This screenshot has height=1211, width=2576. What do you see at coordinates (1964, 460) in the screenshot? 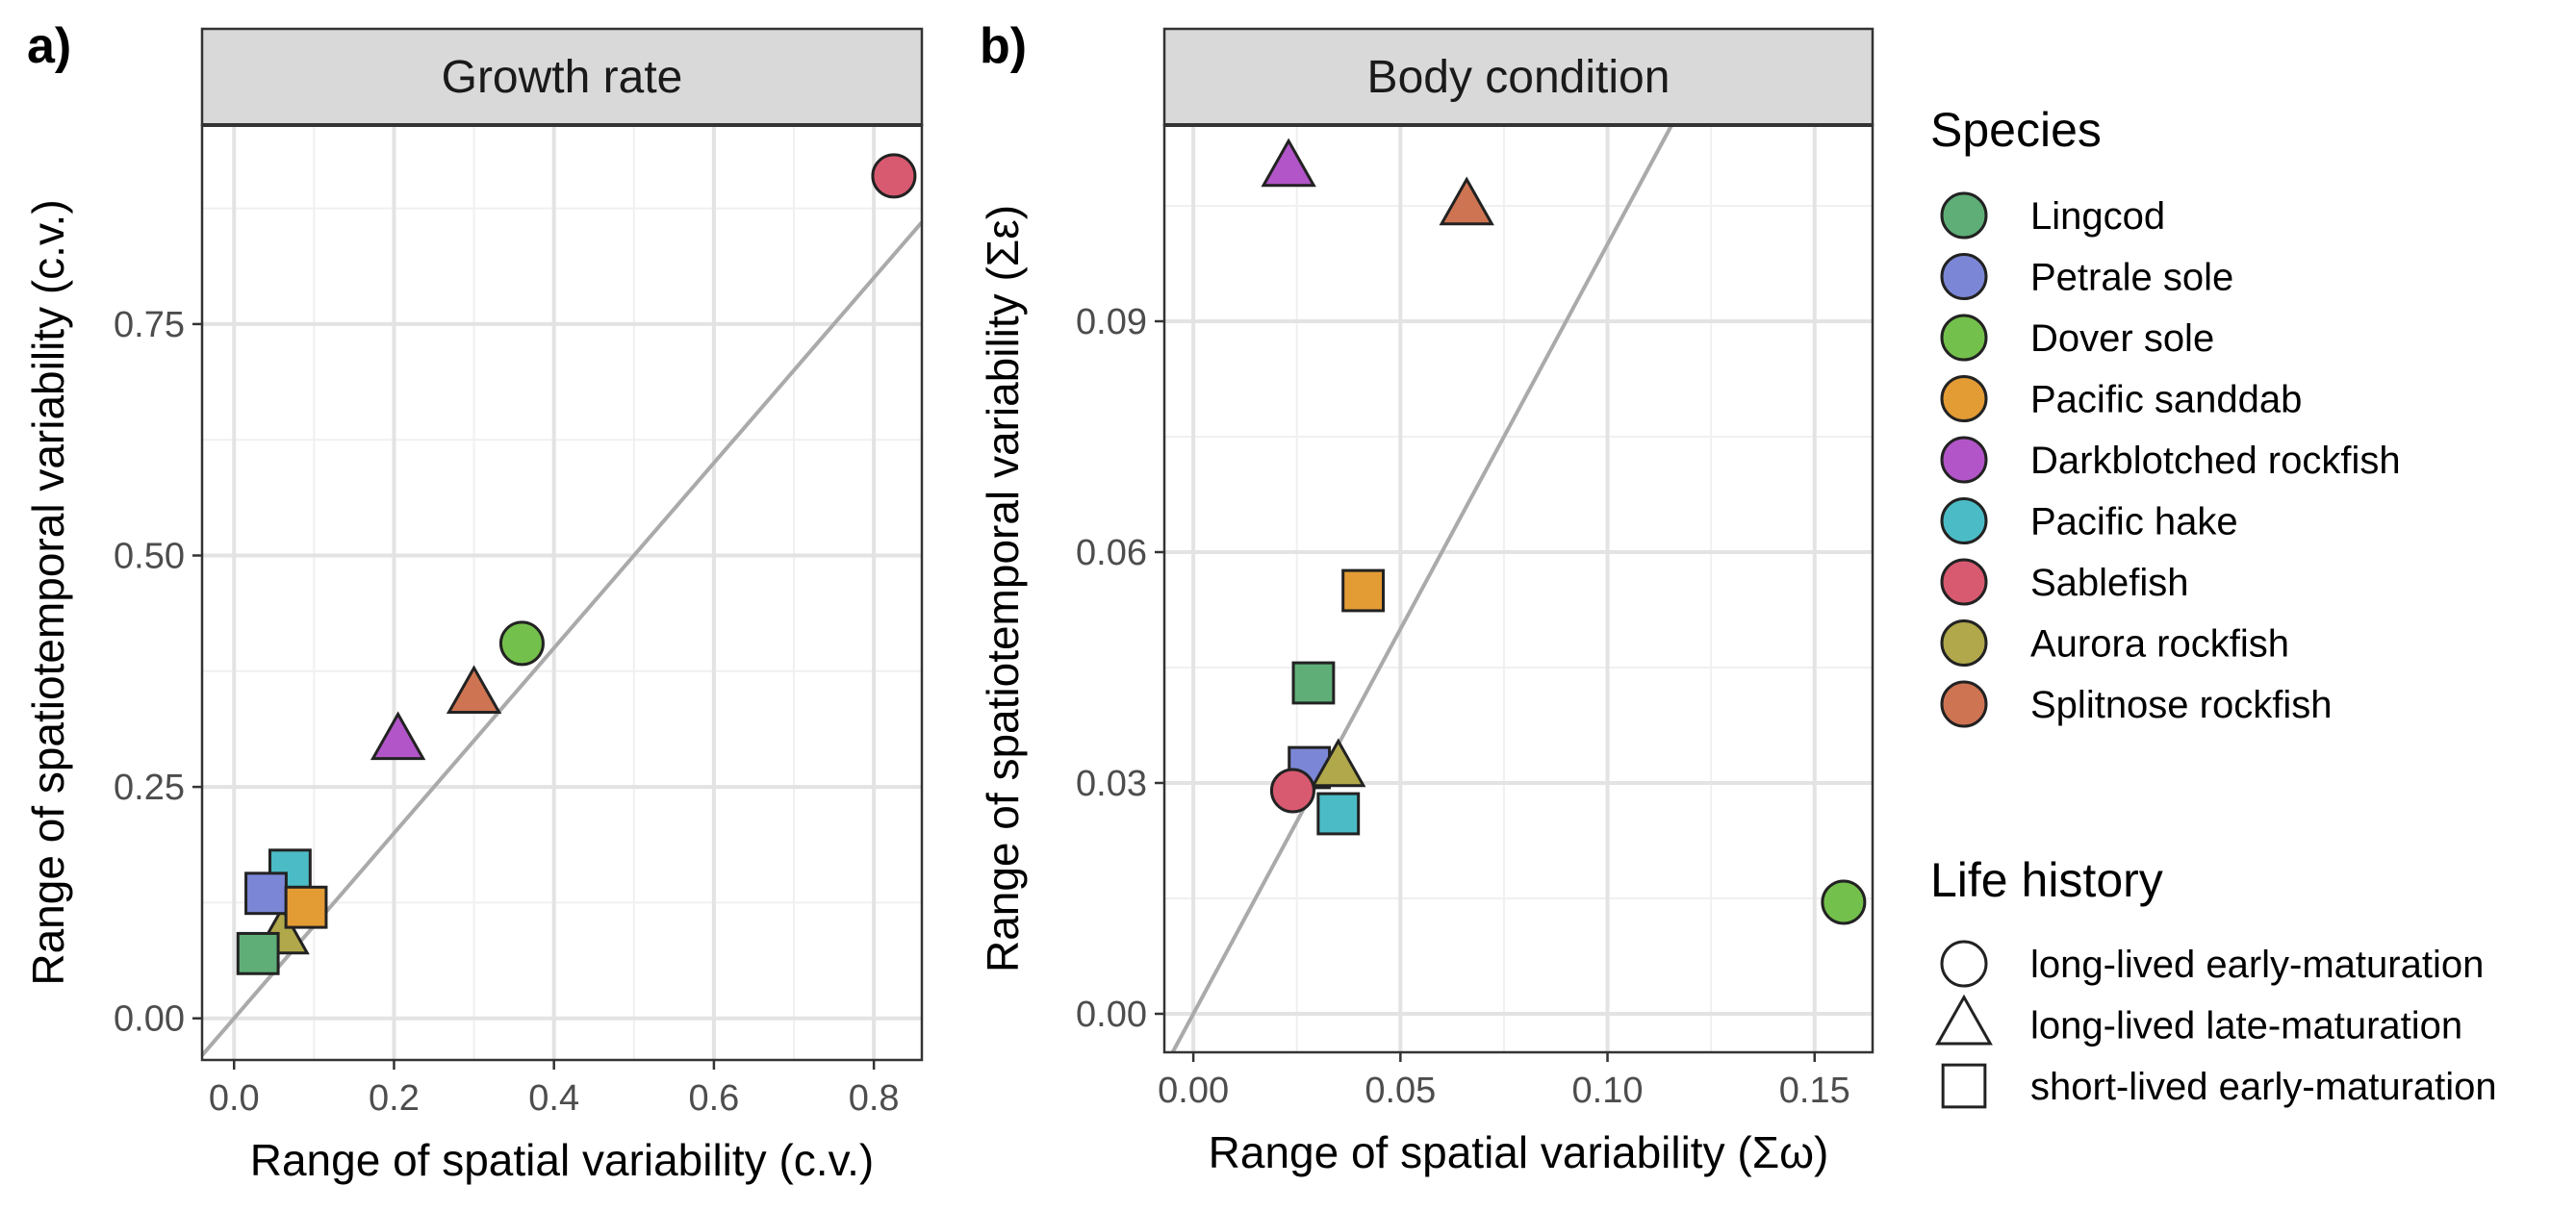
I see `legend-key-darkblotched-rockfish` at bounding box center [1964, 460].